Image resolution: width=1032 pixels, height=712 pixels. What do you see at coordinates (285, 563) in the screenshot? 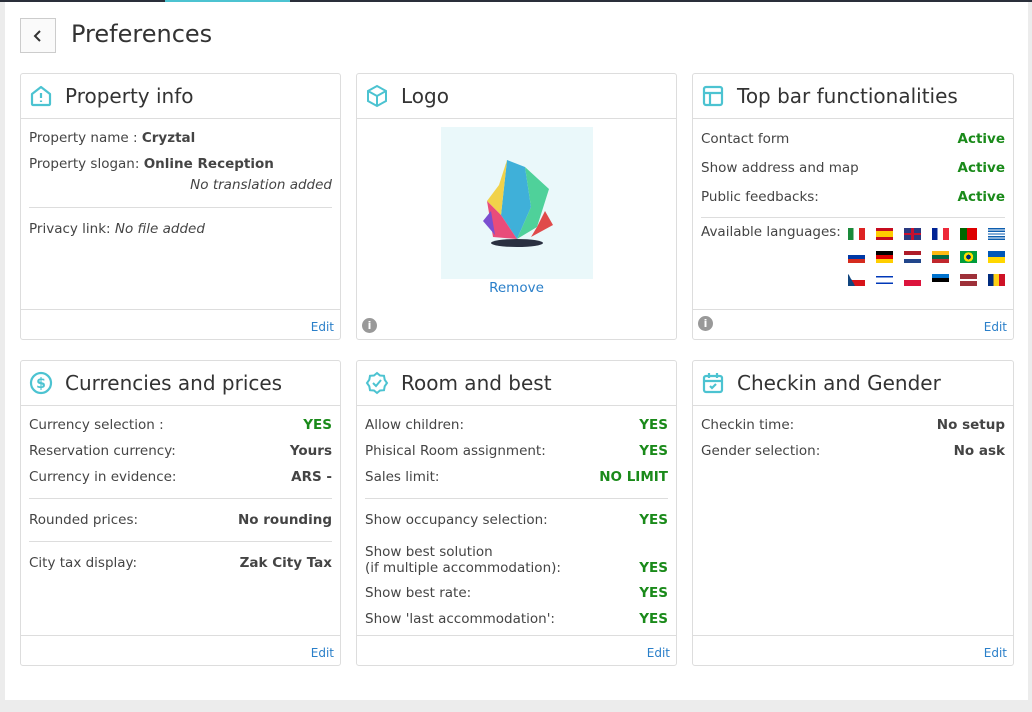
I see `row-value: Zak City Tax` at bounding box center [285, 563].